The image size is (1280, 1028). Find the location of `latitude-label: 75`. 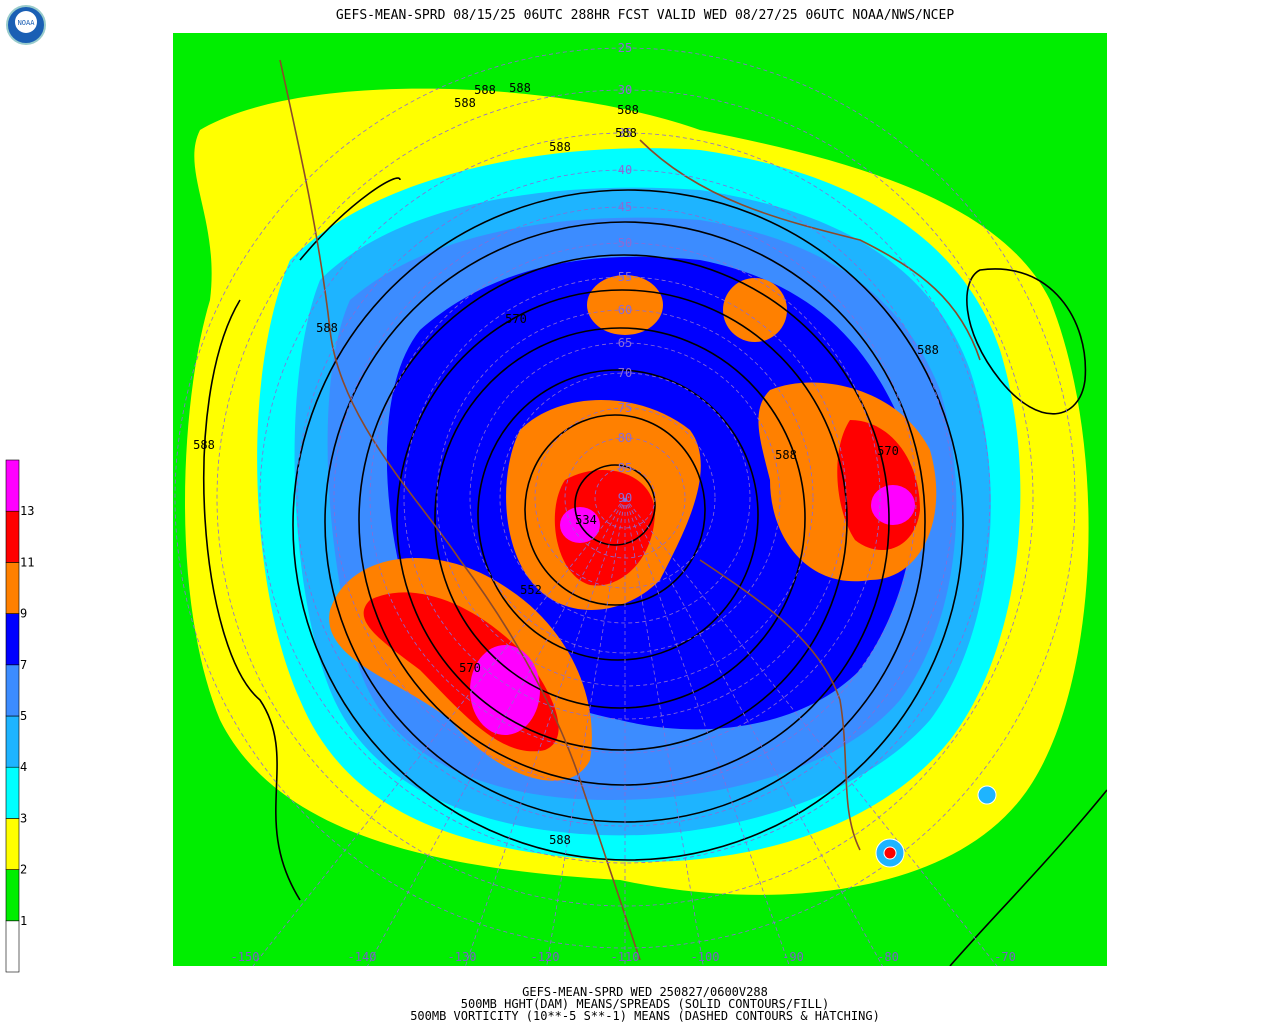

latitude-label: 75 is located at coordinates (625, 408).